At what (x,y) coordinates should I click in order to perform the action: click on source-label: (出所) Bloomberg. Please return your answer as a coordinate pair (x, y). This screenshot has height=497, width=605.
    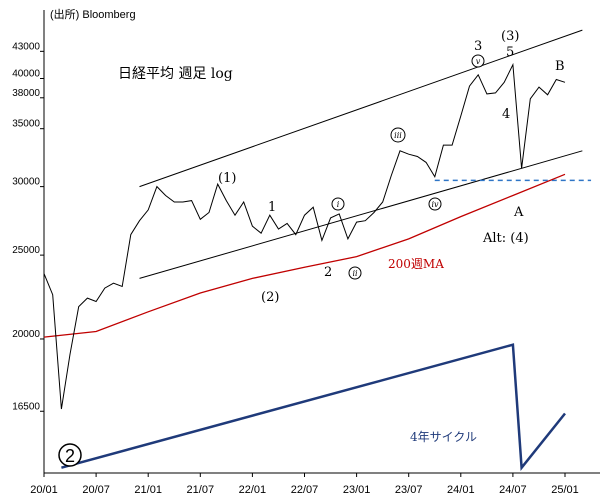
    Looking at the image, I should click on (93, 14).